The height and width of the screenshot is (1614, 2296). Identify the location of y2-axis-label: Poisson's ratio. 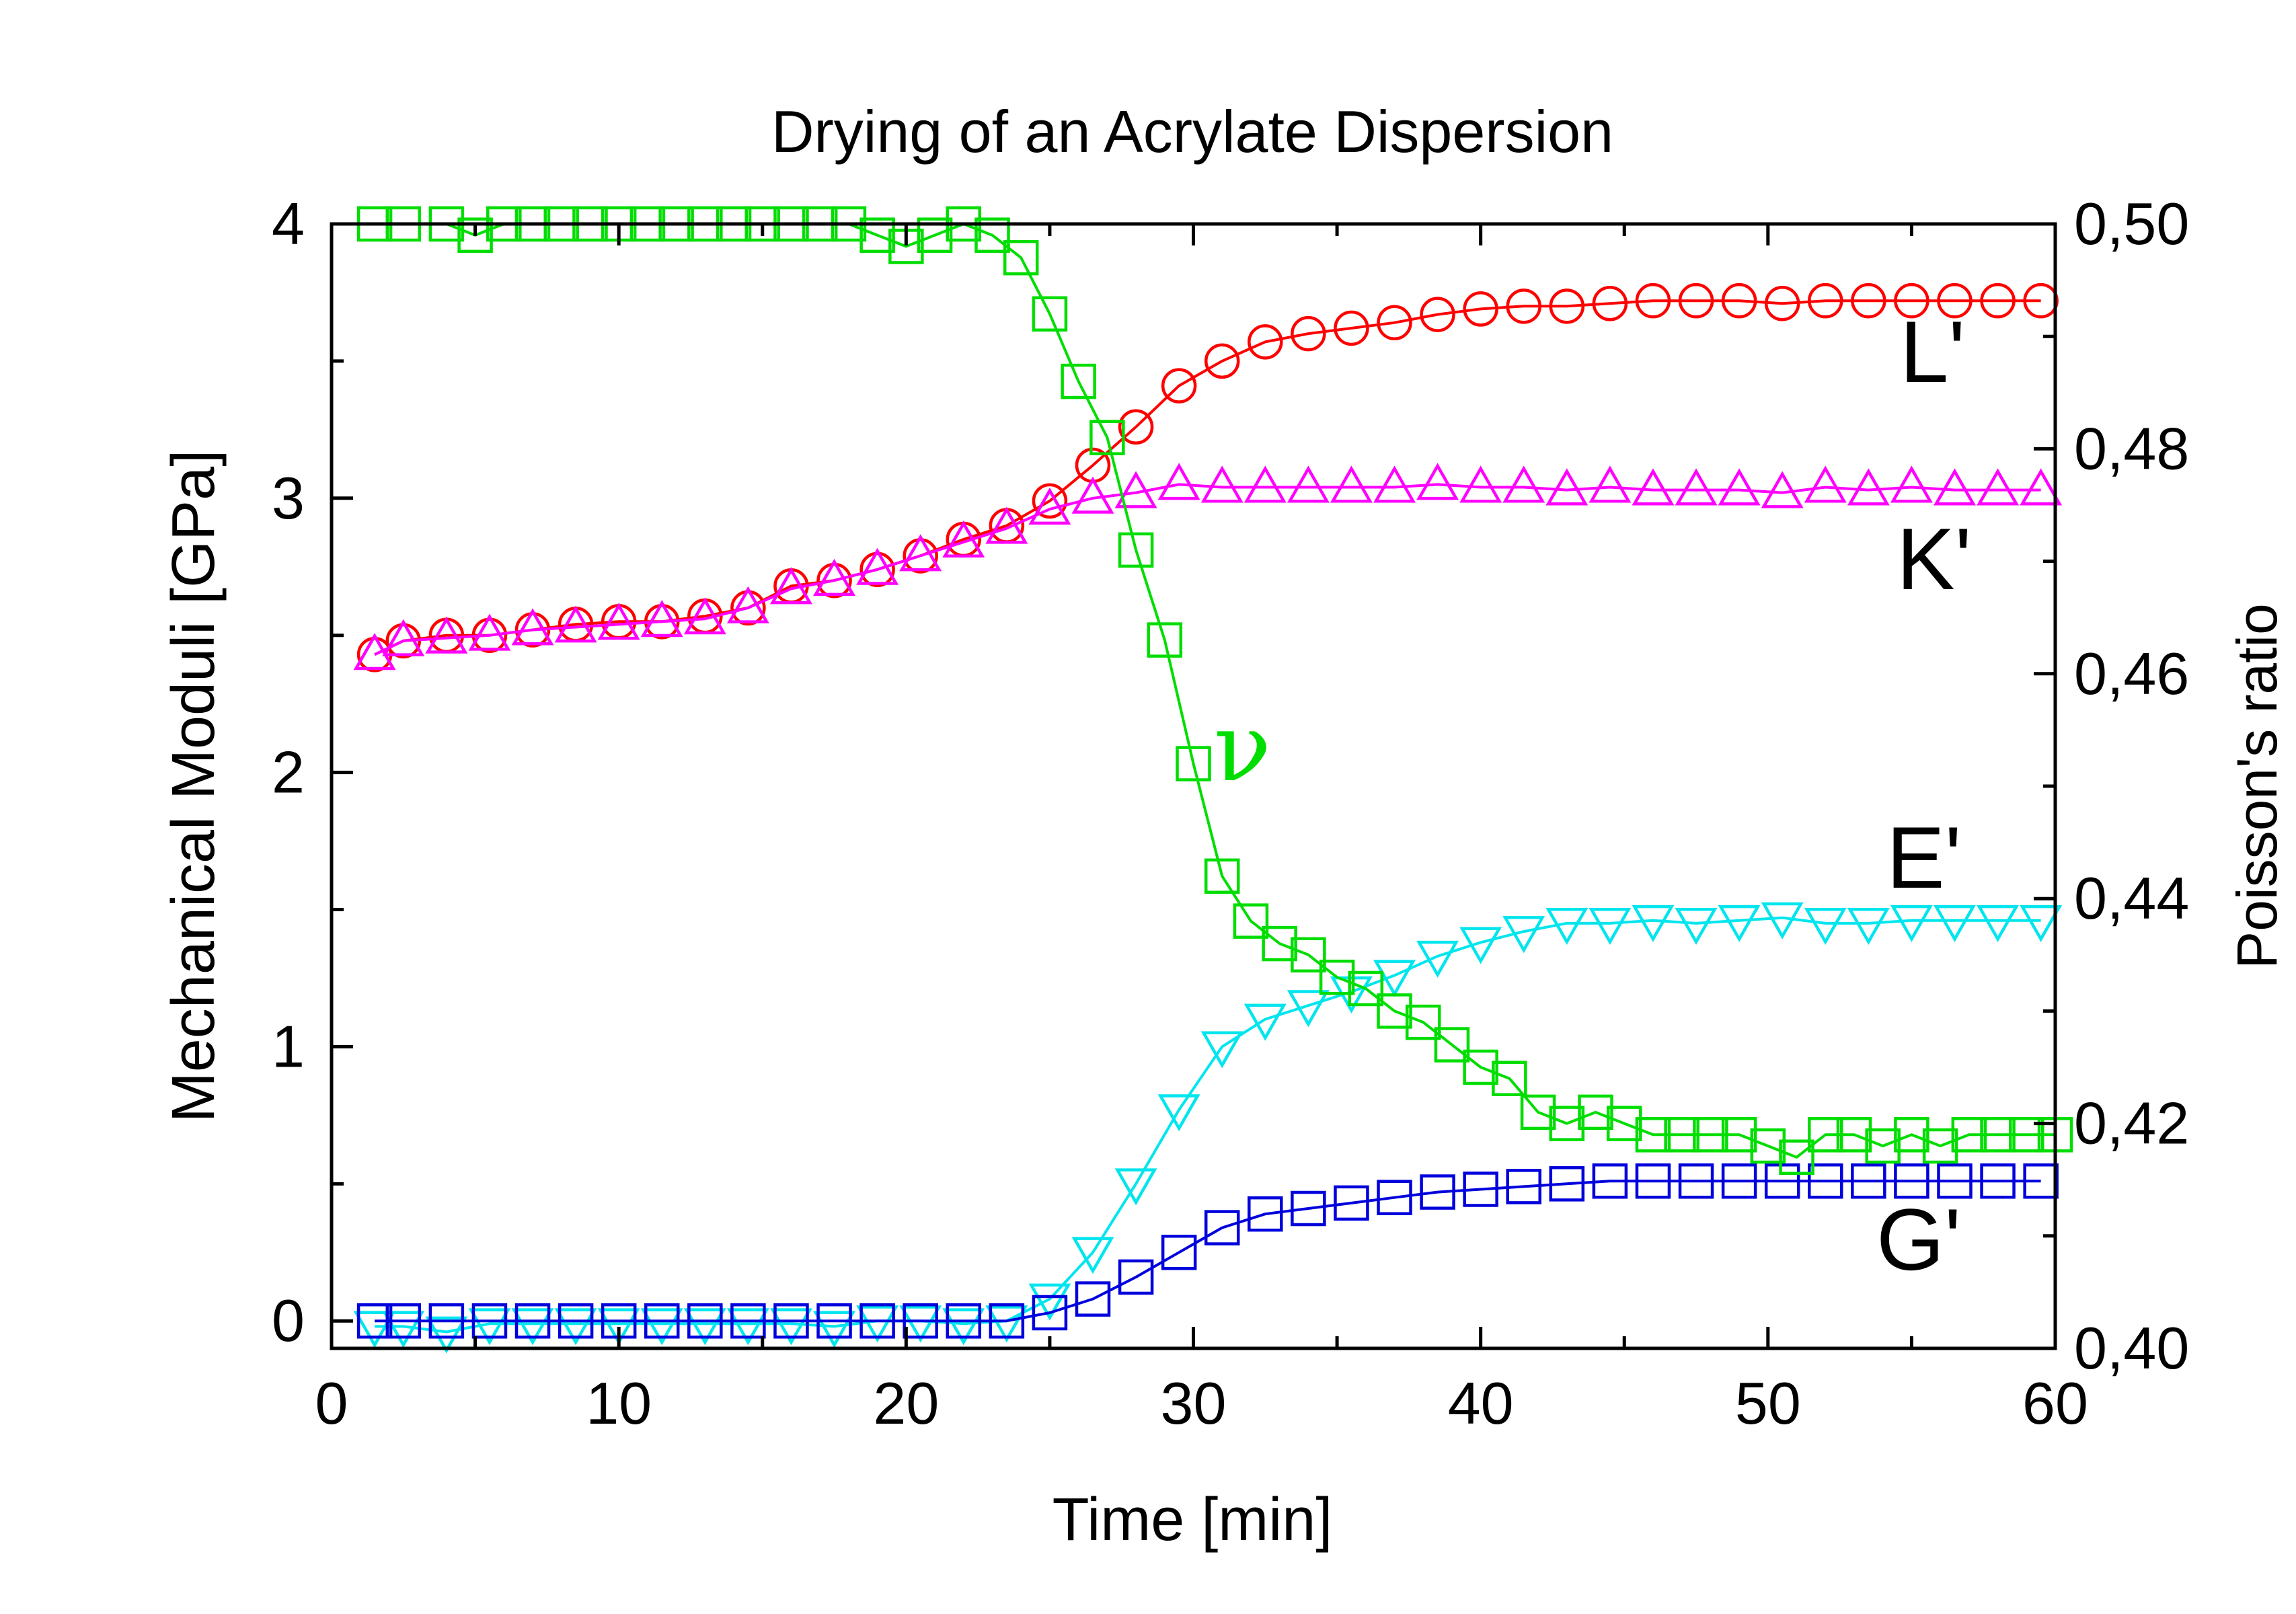
(2257, 786).